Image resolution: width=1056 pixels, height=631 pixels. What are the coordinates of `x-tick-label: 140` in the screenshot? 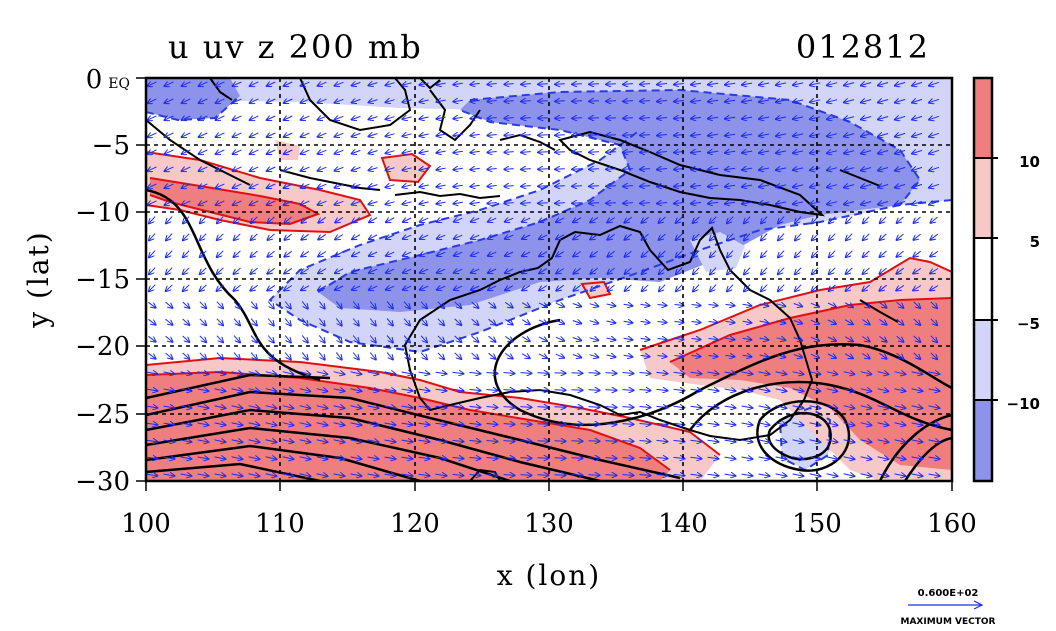 It's located at (683, 524).